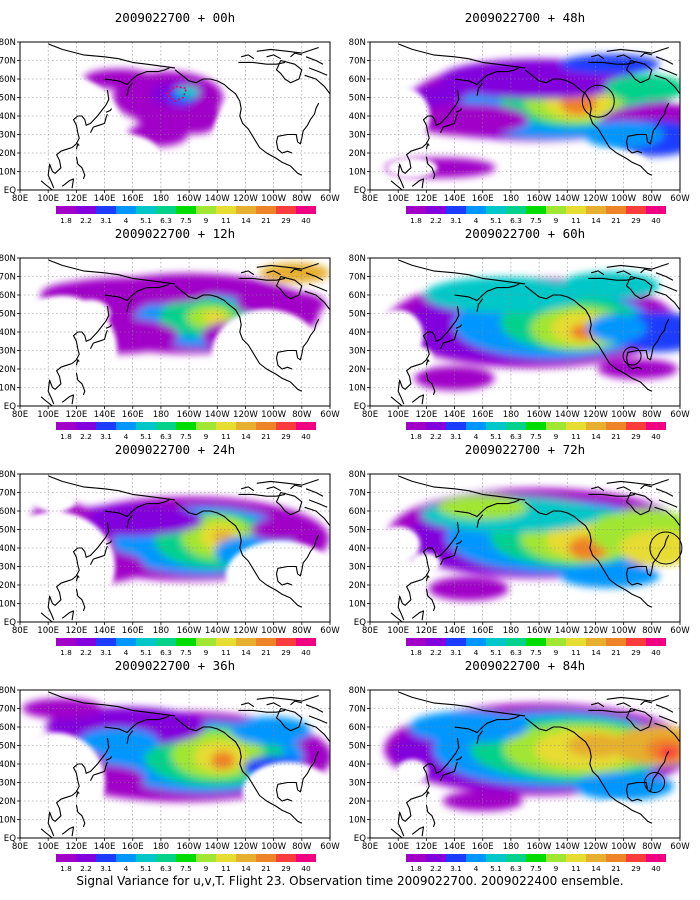 The image size is (700, 900). I want to click on lat-label: 70N, so click(357, 278).